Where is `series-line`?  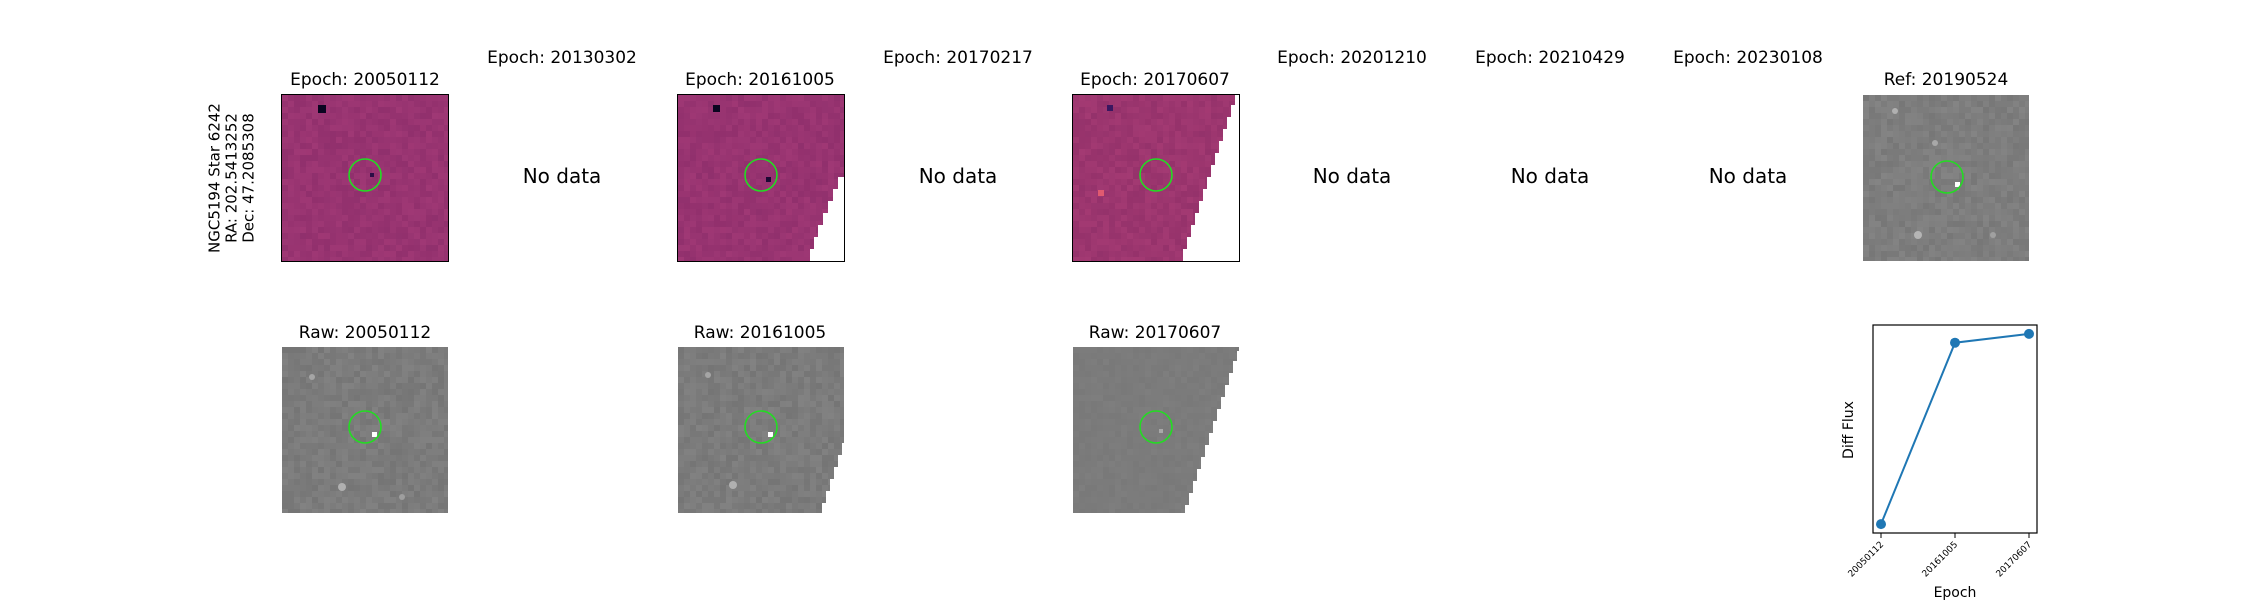
series-line is located at coordinates (1955, 428).